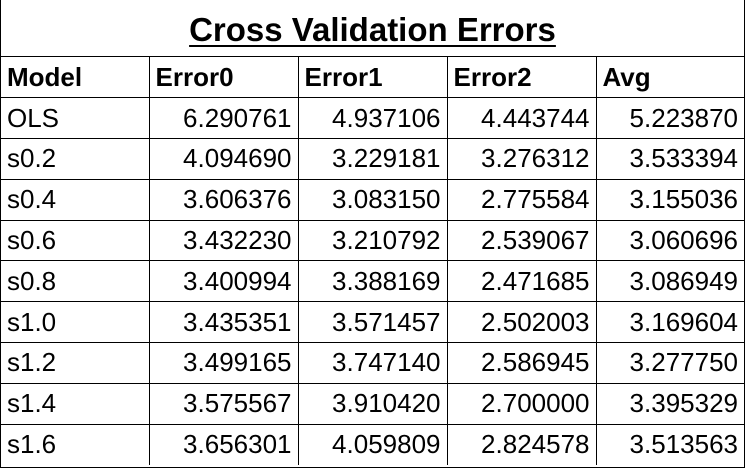 The image size is (746, 469). I want to click on table-row: s0.4 3.606376 3.083150 2.775584 3.155036, so click(372, 200).